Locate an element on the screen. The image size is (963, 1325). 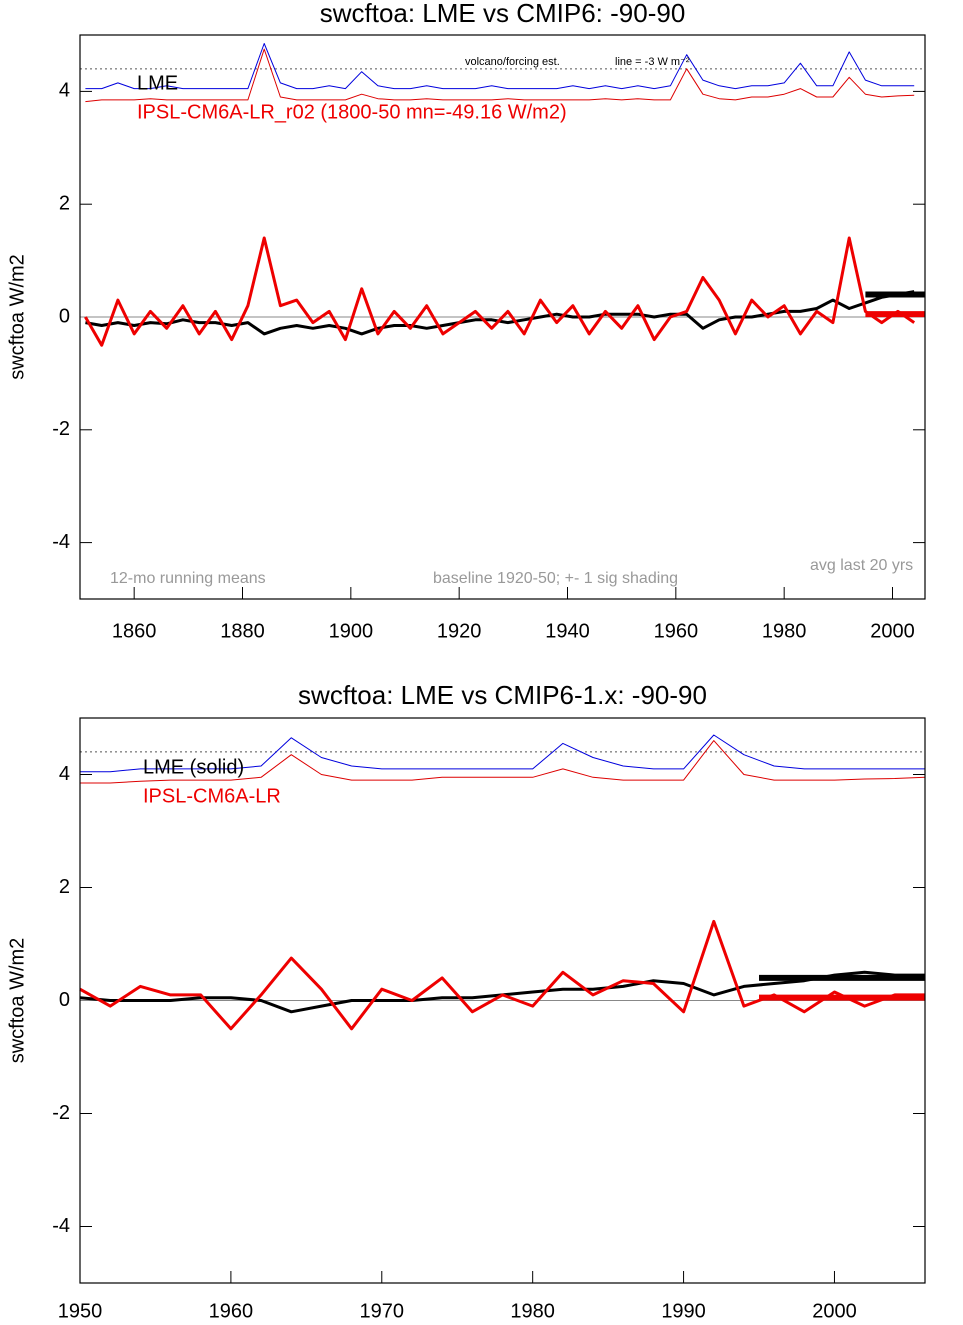
x-tick-label: 1950 is located at coordinates (80, 1311).